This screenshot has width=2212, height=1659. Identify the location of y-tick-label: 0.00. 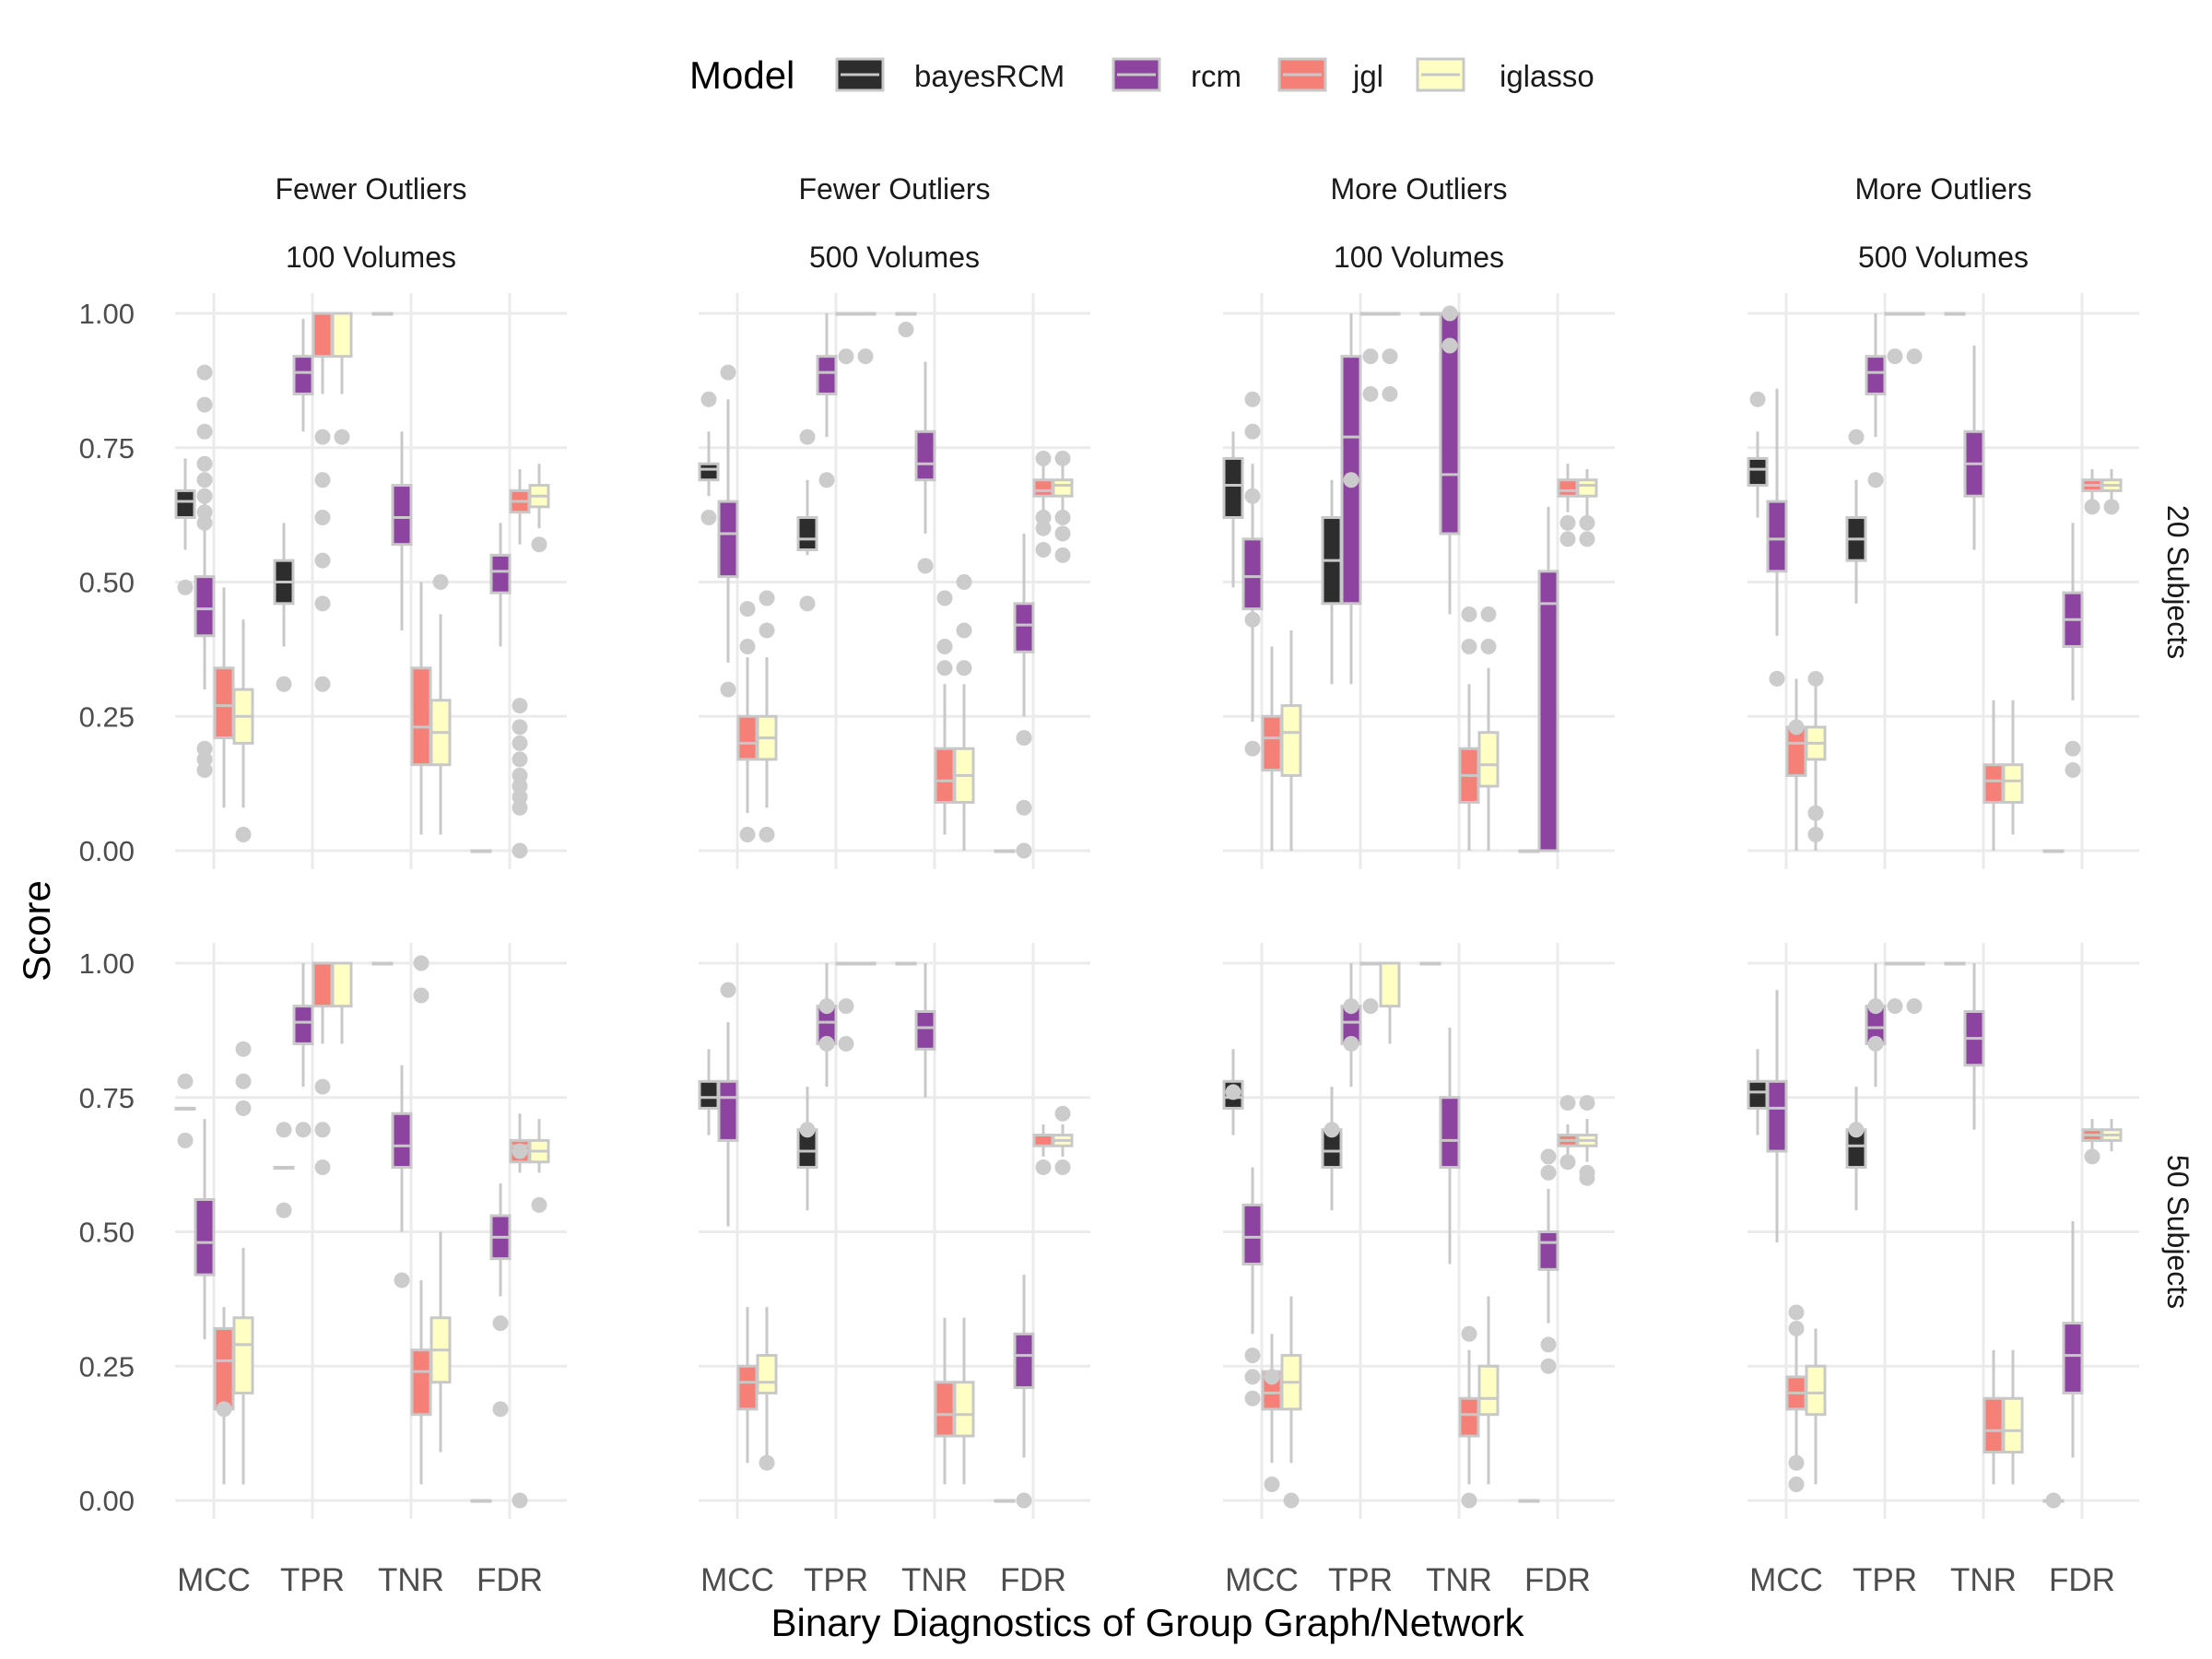
(107, 1501).